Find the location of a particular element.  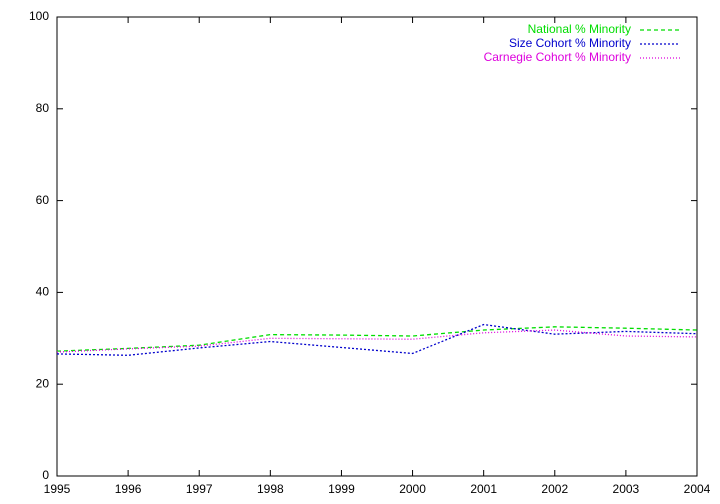

y-tick-label: 80 is located at coordinates (43, 108).